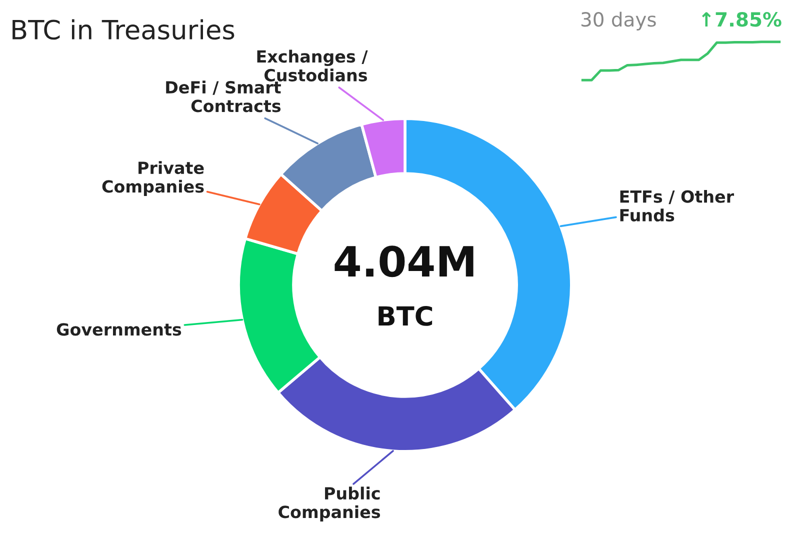 The height and width of the screenshot is (533, 800). Describe the element at coordinates (312, 66) in the screenshot. I see `slice-label: Exchanges / Custodians` at that location.